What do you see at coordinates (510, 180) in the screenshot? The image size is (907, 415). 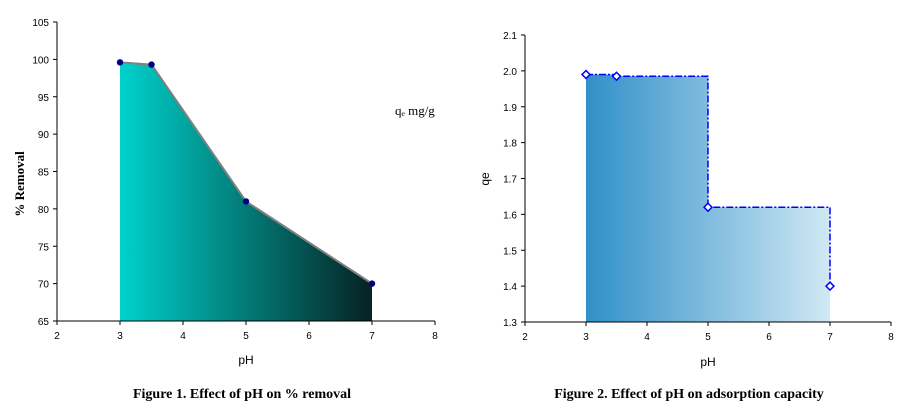 I see `y-tick-label: 1.7` at bounding box center [510, 180].